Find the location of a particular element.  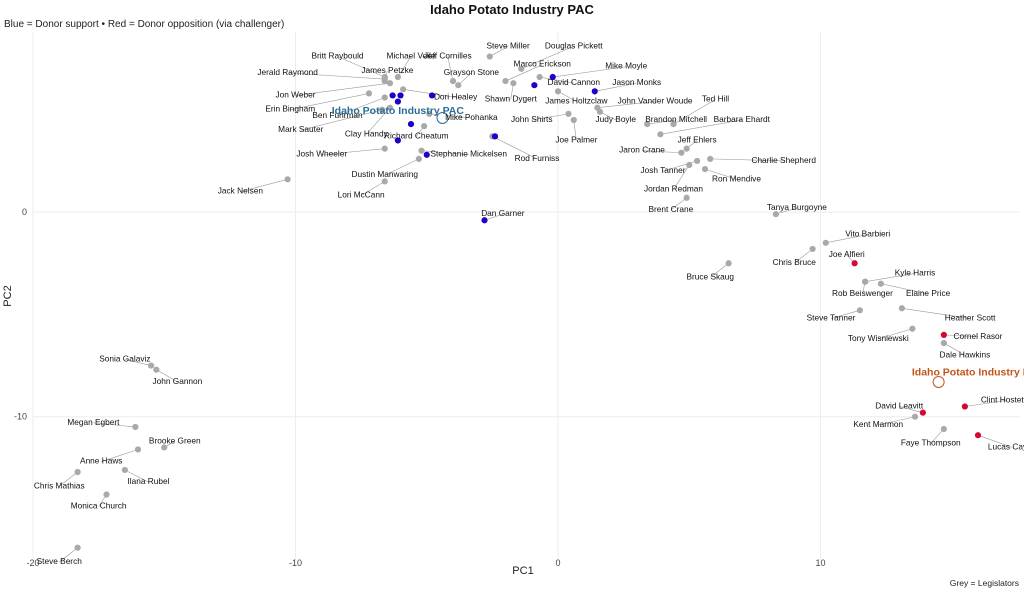

point-label: Mike Moyle is located at coordinates (626, 66).